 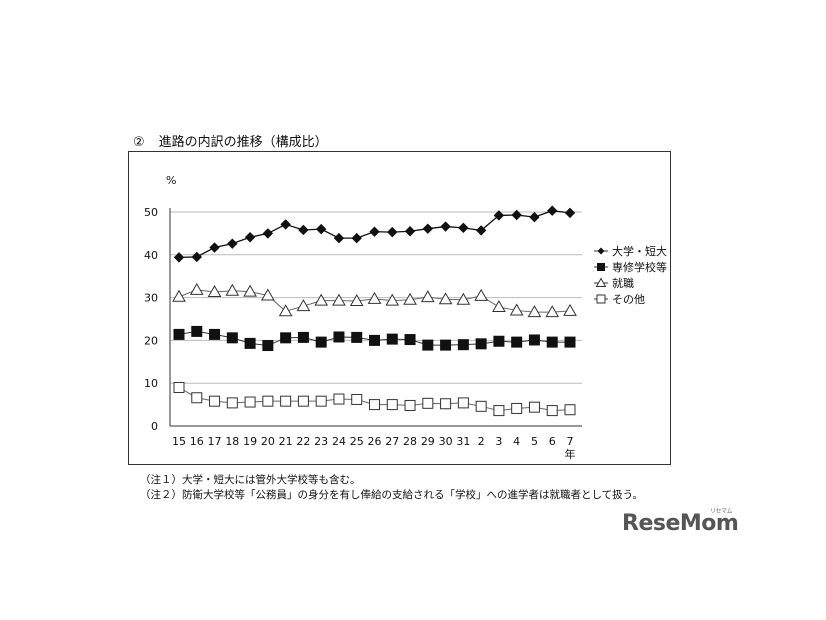 I want to click on y-tick-label: 30, so click(x=151, y=298).